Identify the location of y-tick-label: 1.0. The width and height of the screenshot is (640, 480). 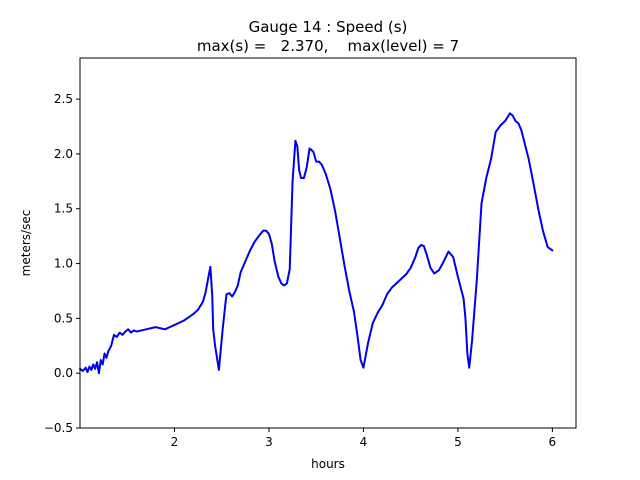
(63, 264).